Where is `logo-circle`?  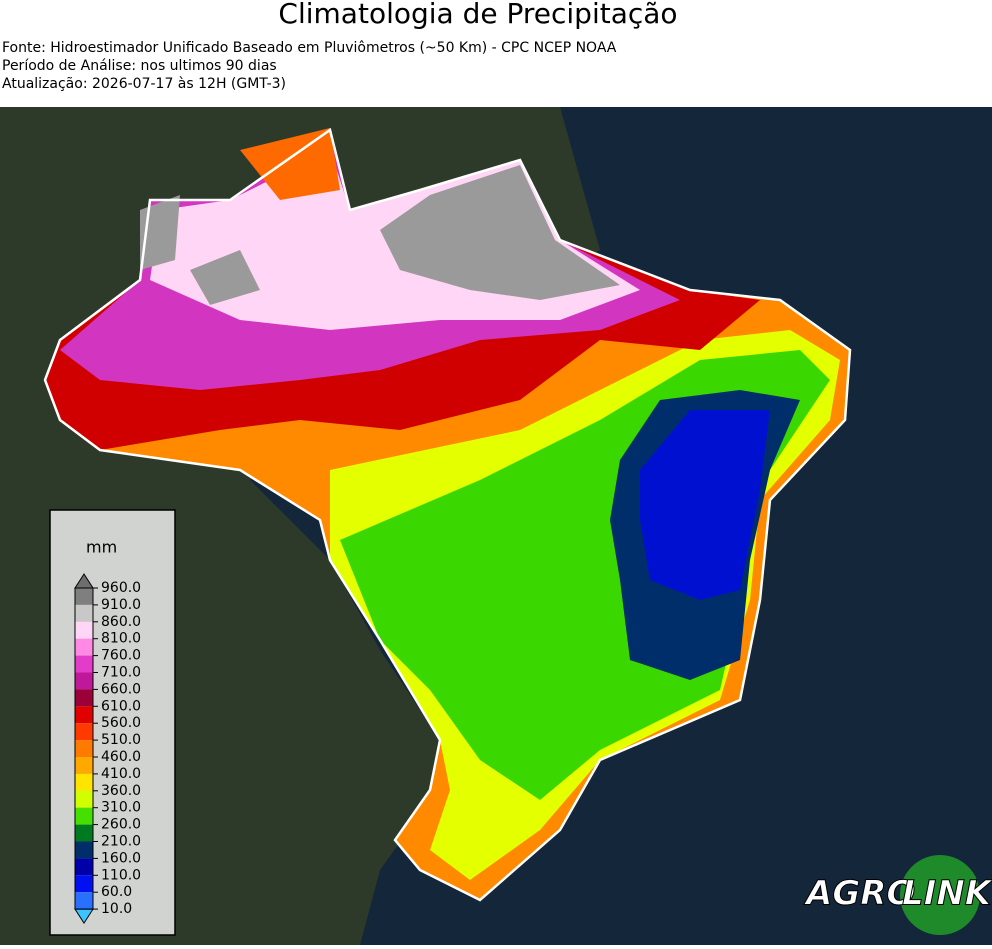 logo-circle is located at coordinates (940, 895).